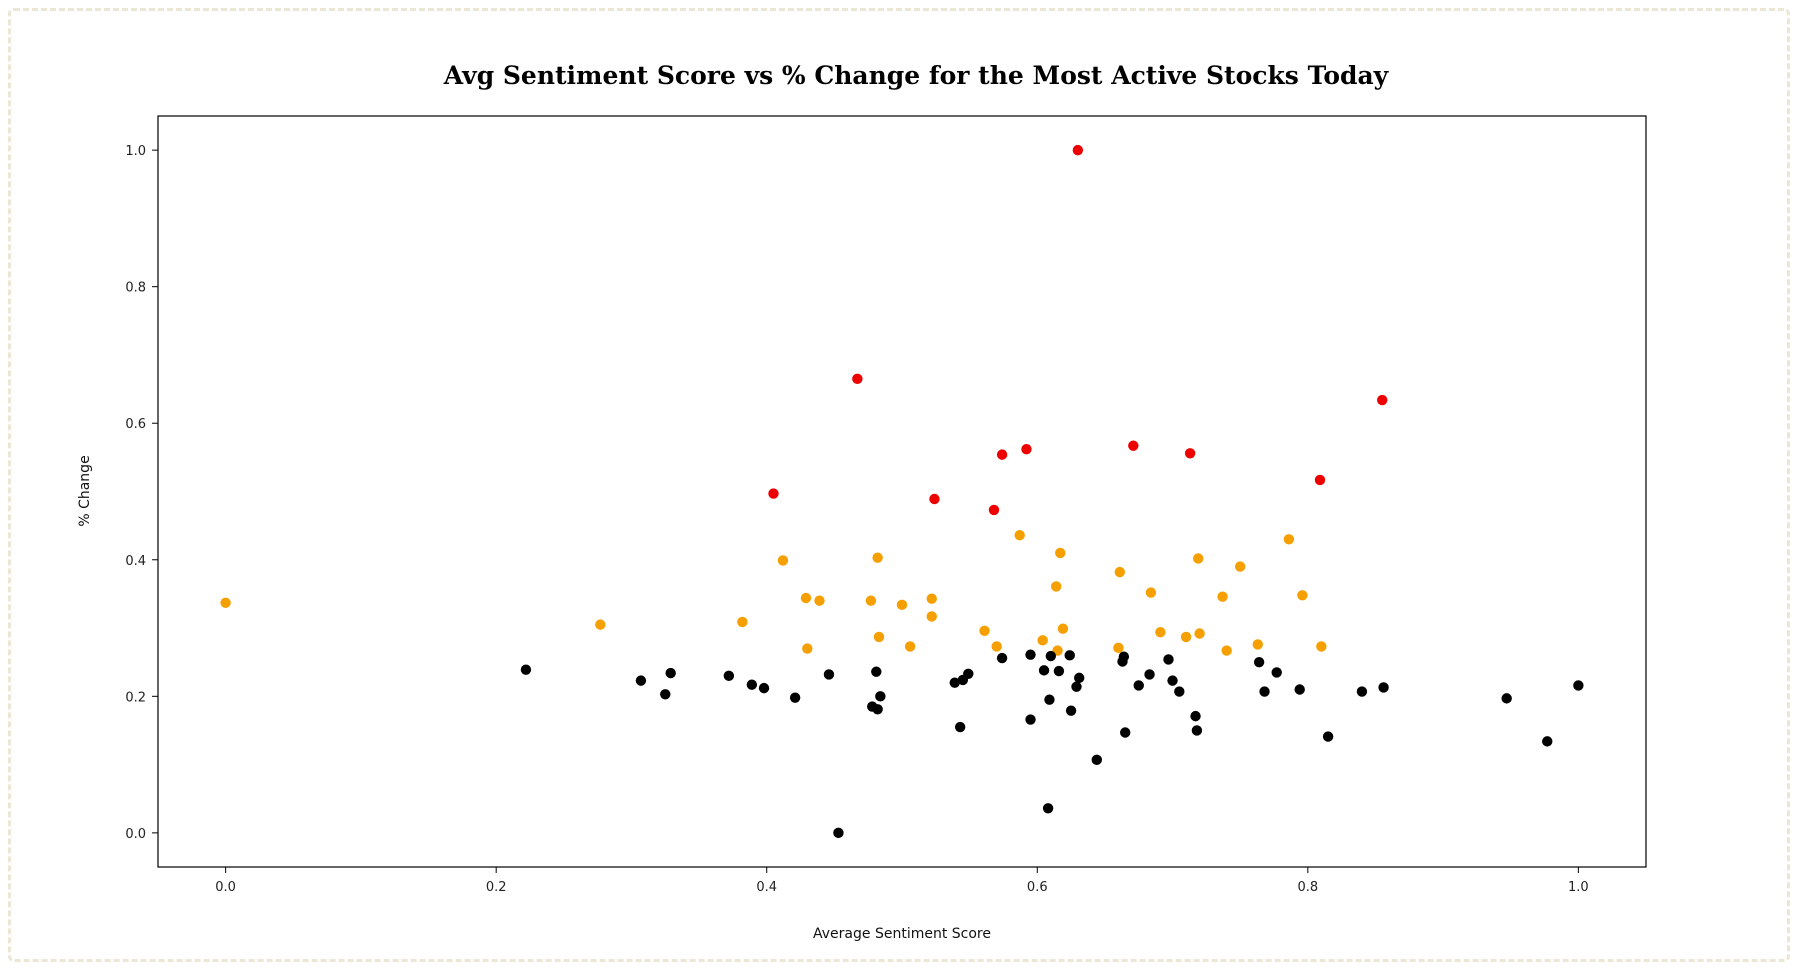 The image size is (1802, 970). Describe the element at coordinates (496, 887) in the screenshot. I see `x-tick-label: 0.2` at that location.